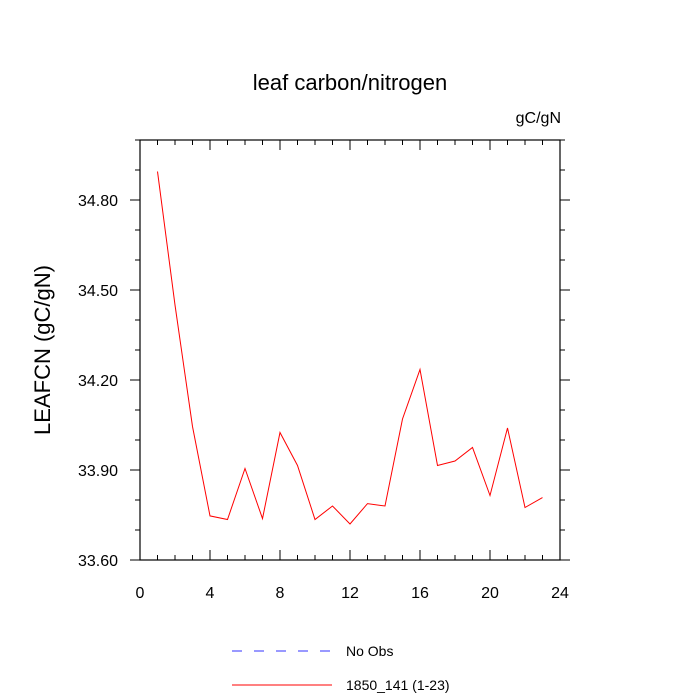 This screenshot has height=700, width=700. Describe the element at coordinates (98, 561) in the screenshot. I see `y-tick-label: 33.60` at that location.